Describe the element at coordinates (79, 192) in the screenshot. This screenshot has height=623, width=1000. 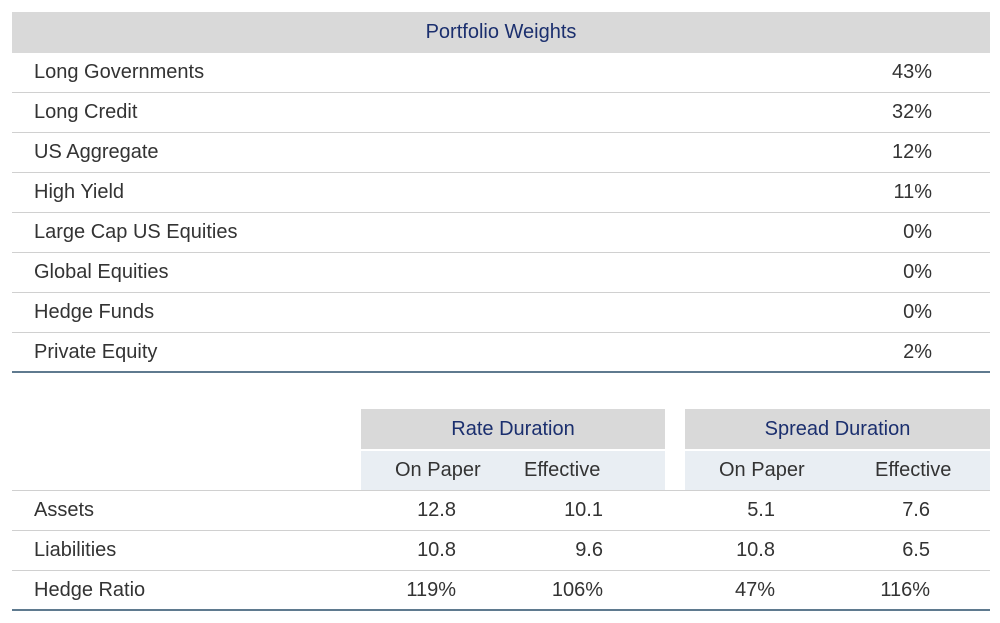
I see `row-label: High Yield` at that location.